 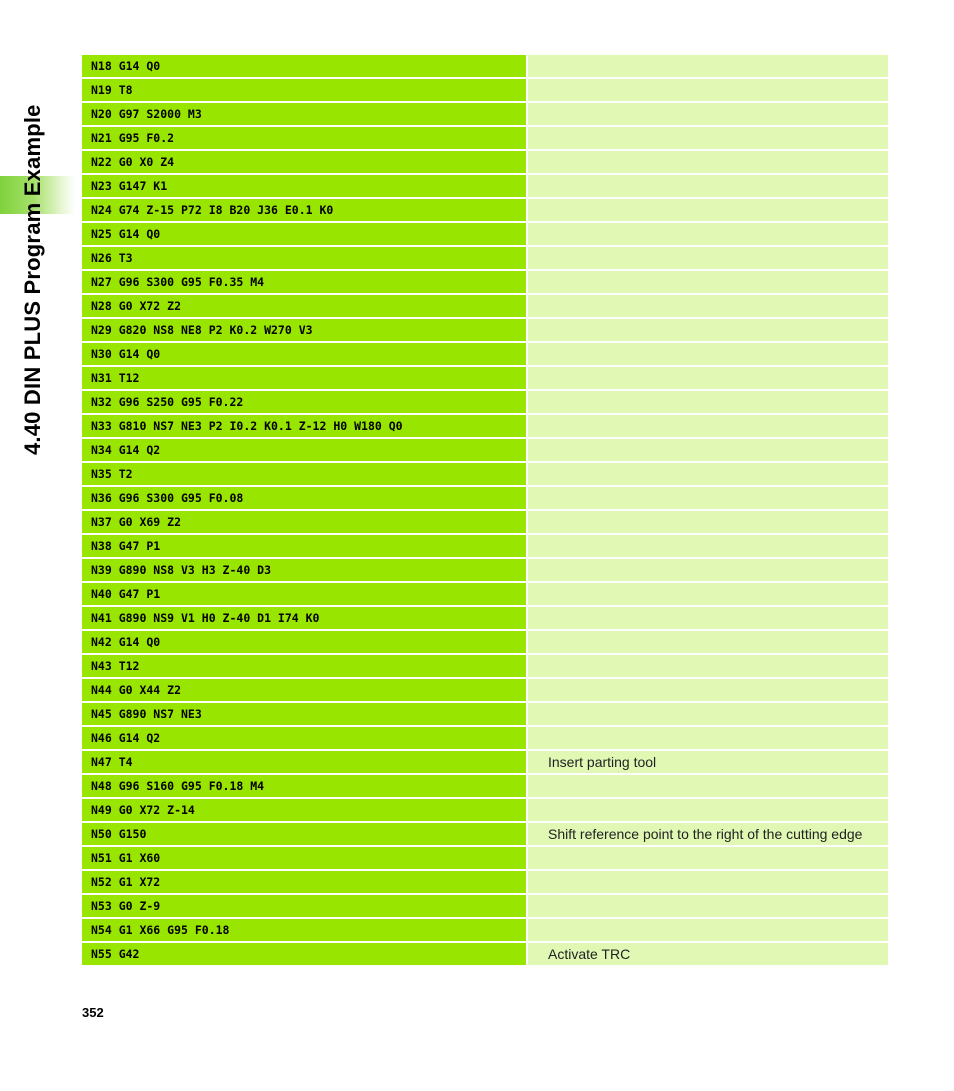 What do you see at coordinates (304, 882) in the screenshot?
I see `nc-code-cell: N52 G1 X72` at bounding box center [304, 882].